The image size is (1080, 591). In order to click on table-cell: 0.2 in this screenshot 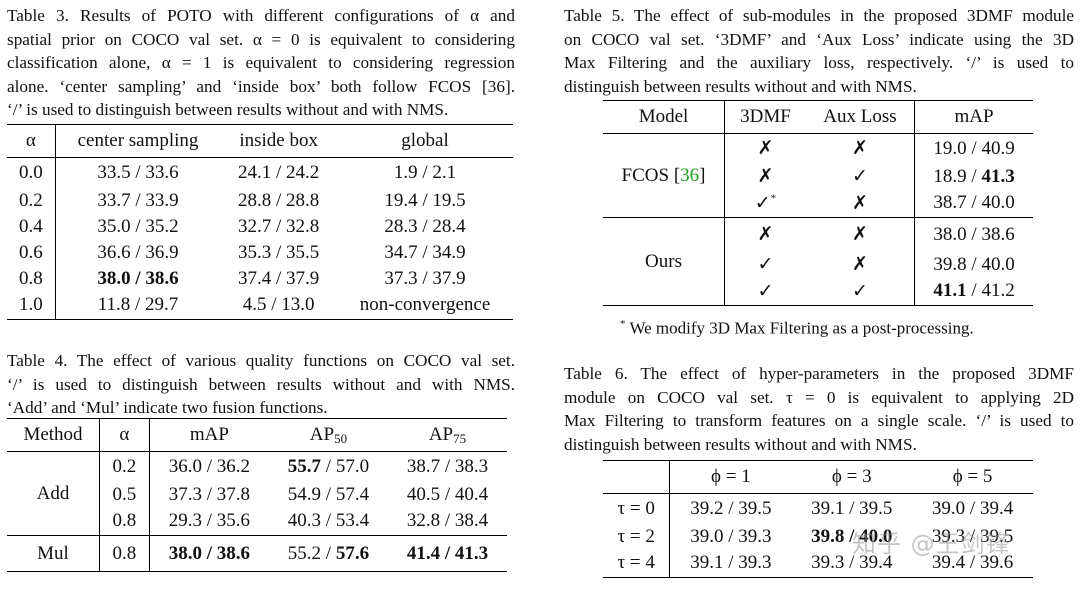, I will do `click(124, 466)`.